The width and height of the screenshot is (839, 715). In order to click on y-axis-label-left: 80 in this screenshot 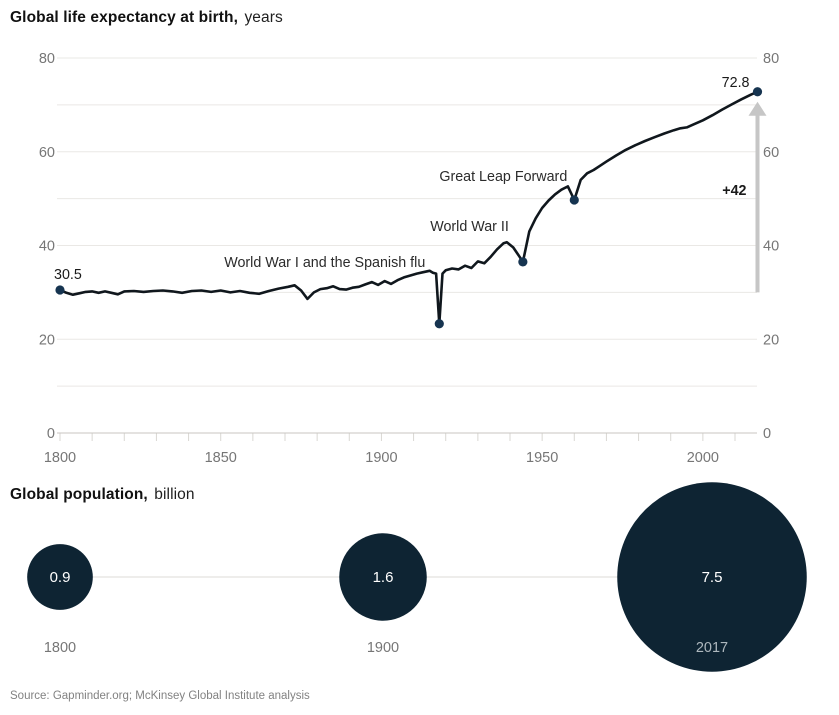, I will do `click(47, 59)`.